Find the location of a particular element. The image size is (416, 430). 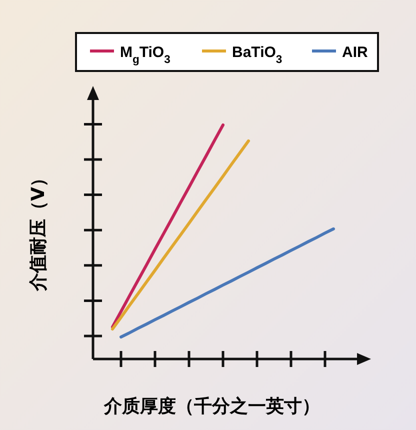

y-axis-title: 介值耐压（V） is located at coordinates (38, 230).